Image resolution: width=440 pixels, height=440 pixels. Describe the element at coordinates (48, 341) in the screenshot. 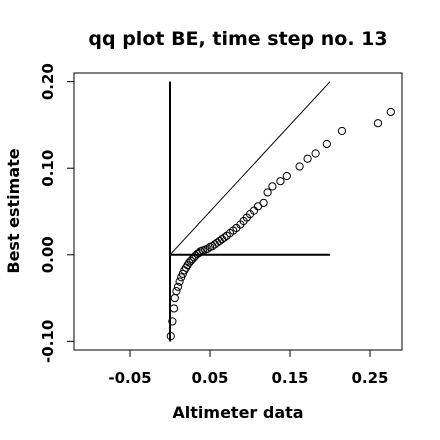

I see `y-tick-label: -0.10` at that location.